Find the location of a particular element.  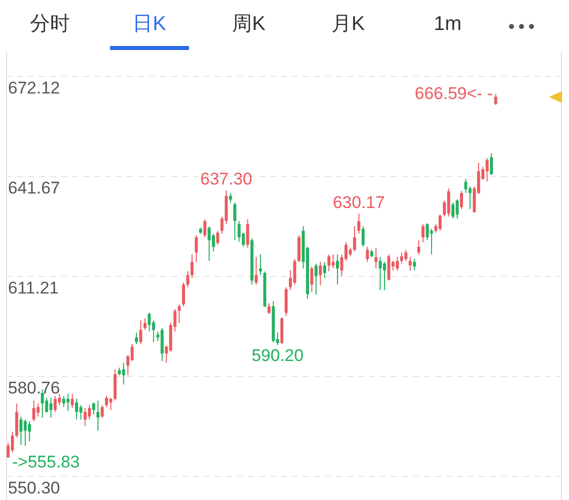

text: 分时 is located at coordinates (50, 24).